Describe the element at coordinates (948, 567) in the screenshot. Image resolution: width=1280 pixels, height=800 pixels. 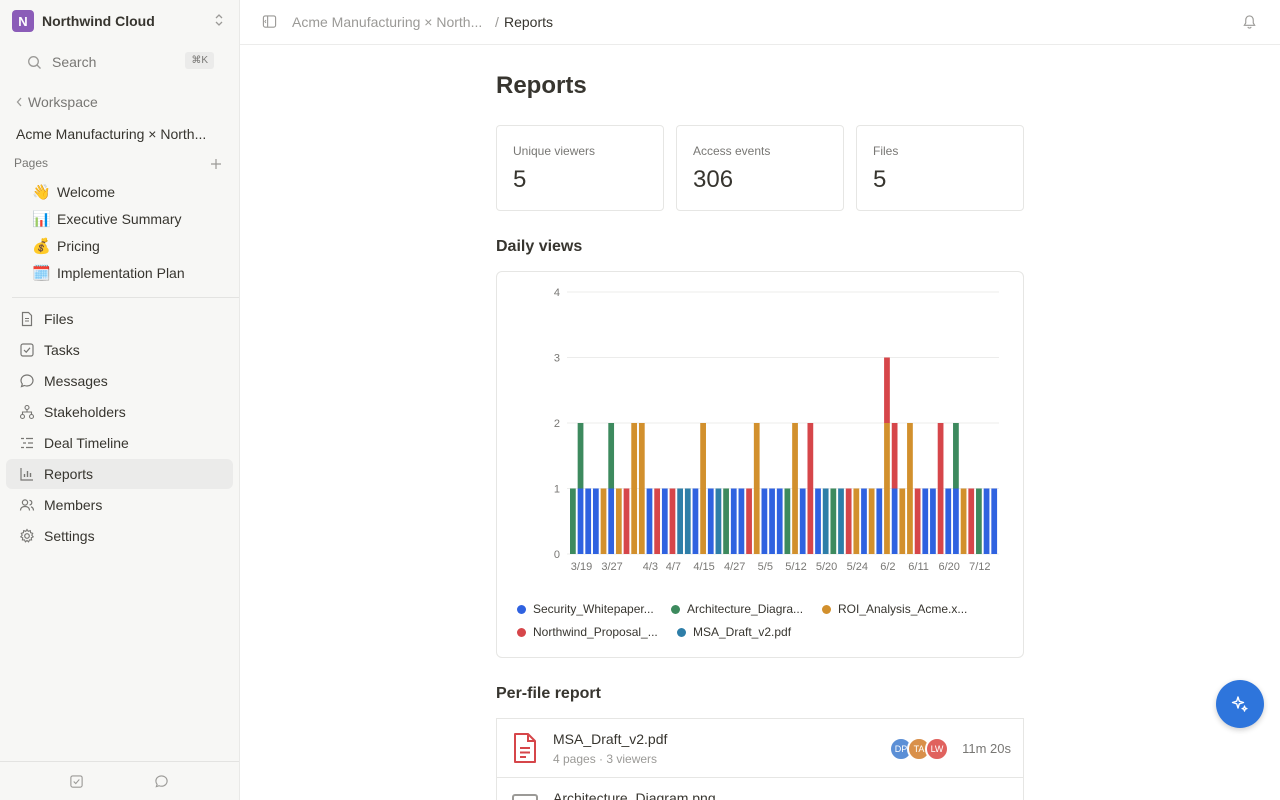
I see `x-tick-label: 6/20` at that location.